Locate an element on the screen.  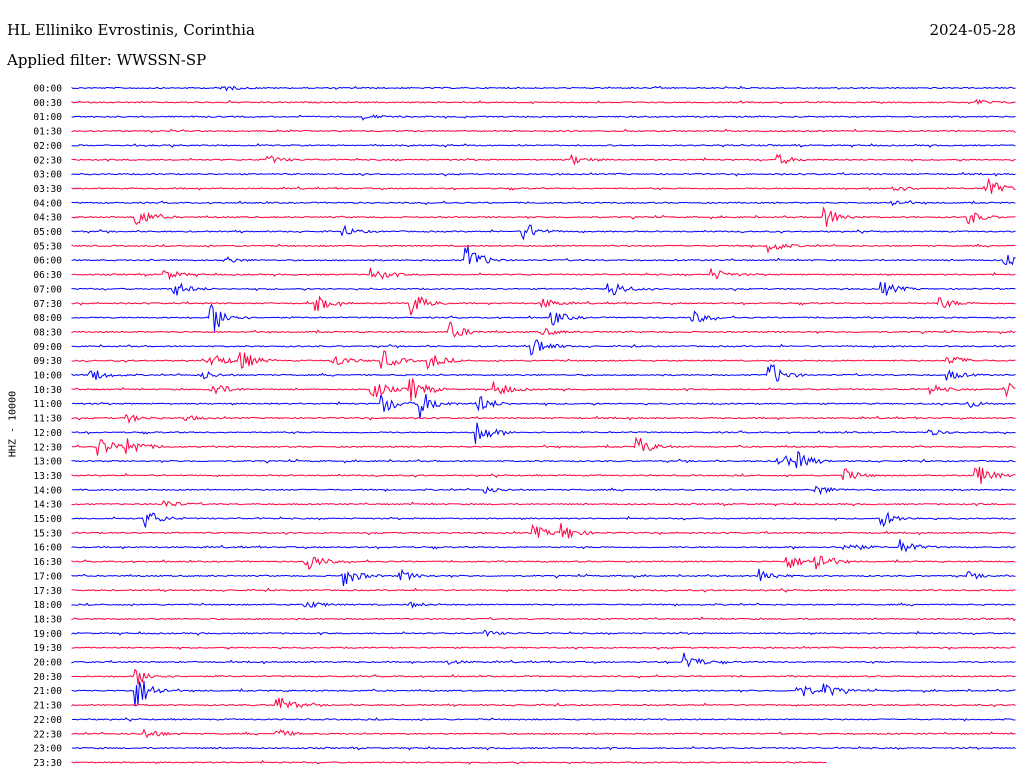
row-time-label: 12:00 is located at coordinates (47, 433).